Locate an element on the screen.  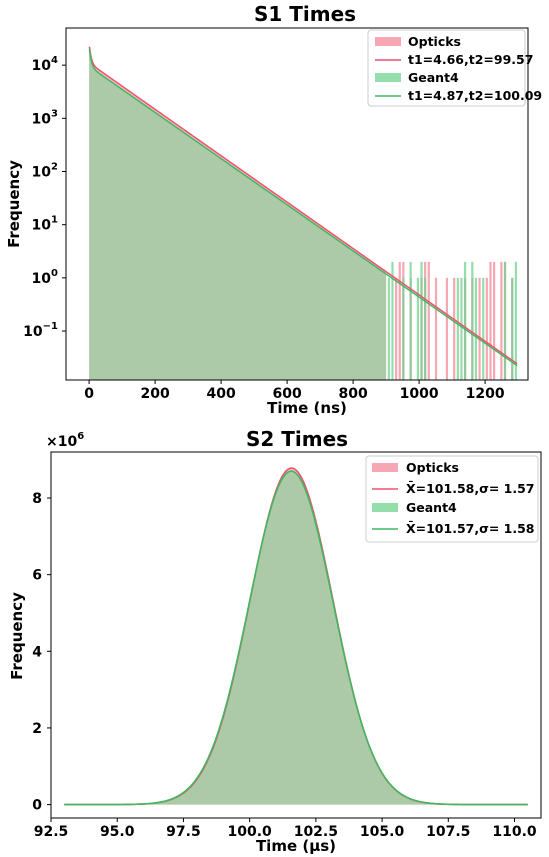
s1-y-tick-label: 10⁰ is located at coordinates (45, 277).